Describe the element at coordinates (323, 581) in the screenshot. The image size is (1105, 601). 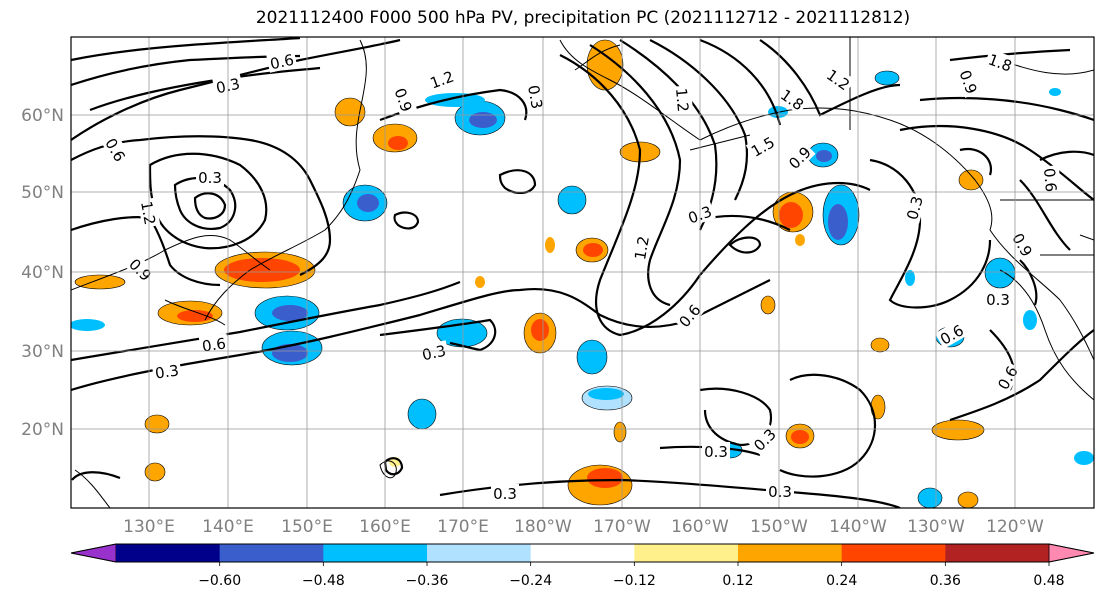
I see `colorbar-tick-label: −0.48` at that location.